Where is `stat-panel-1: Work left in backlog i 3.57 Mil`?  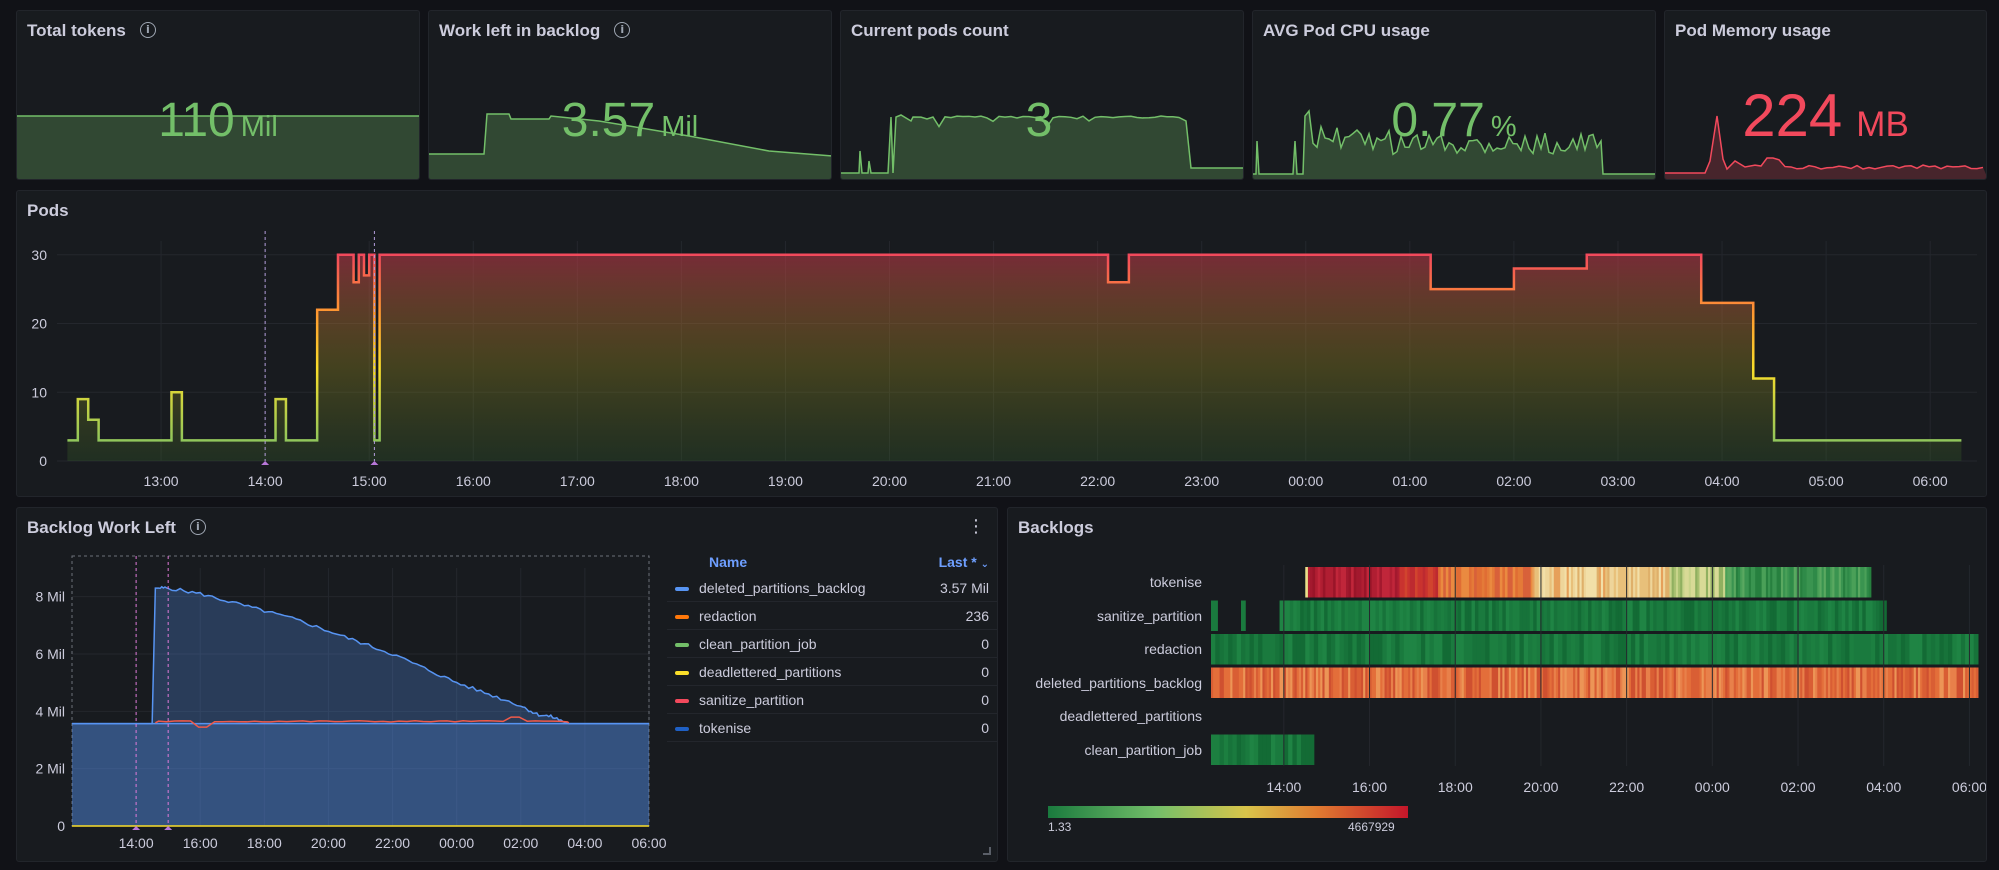 stat-panel-1: Work left in backlog i 3.57 Mil is located at coordinates (630, 95).